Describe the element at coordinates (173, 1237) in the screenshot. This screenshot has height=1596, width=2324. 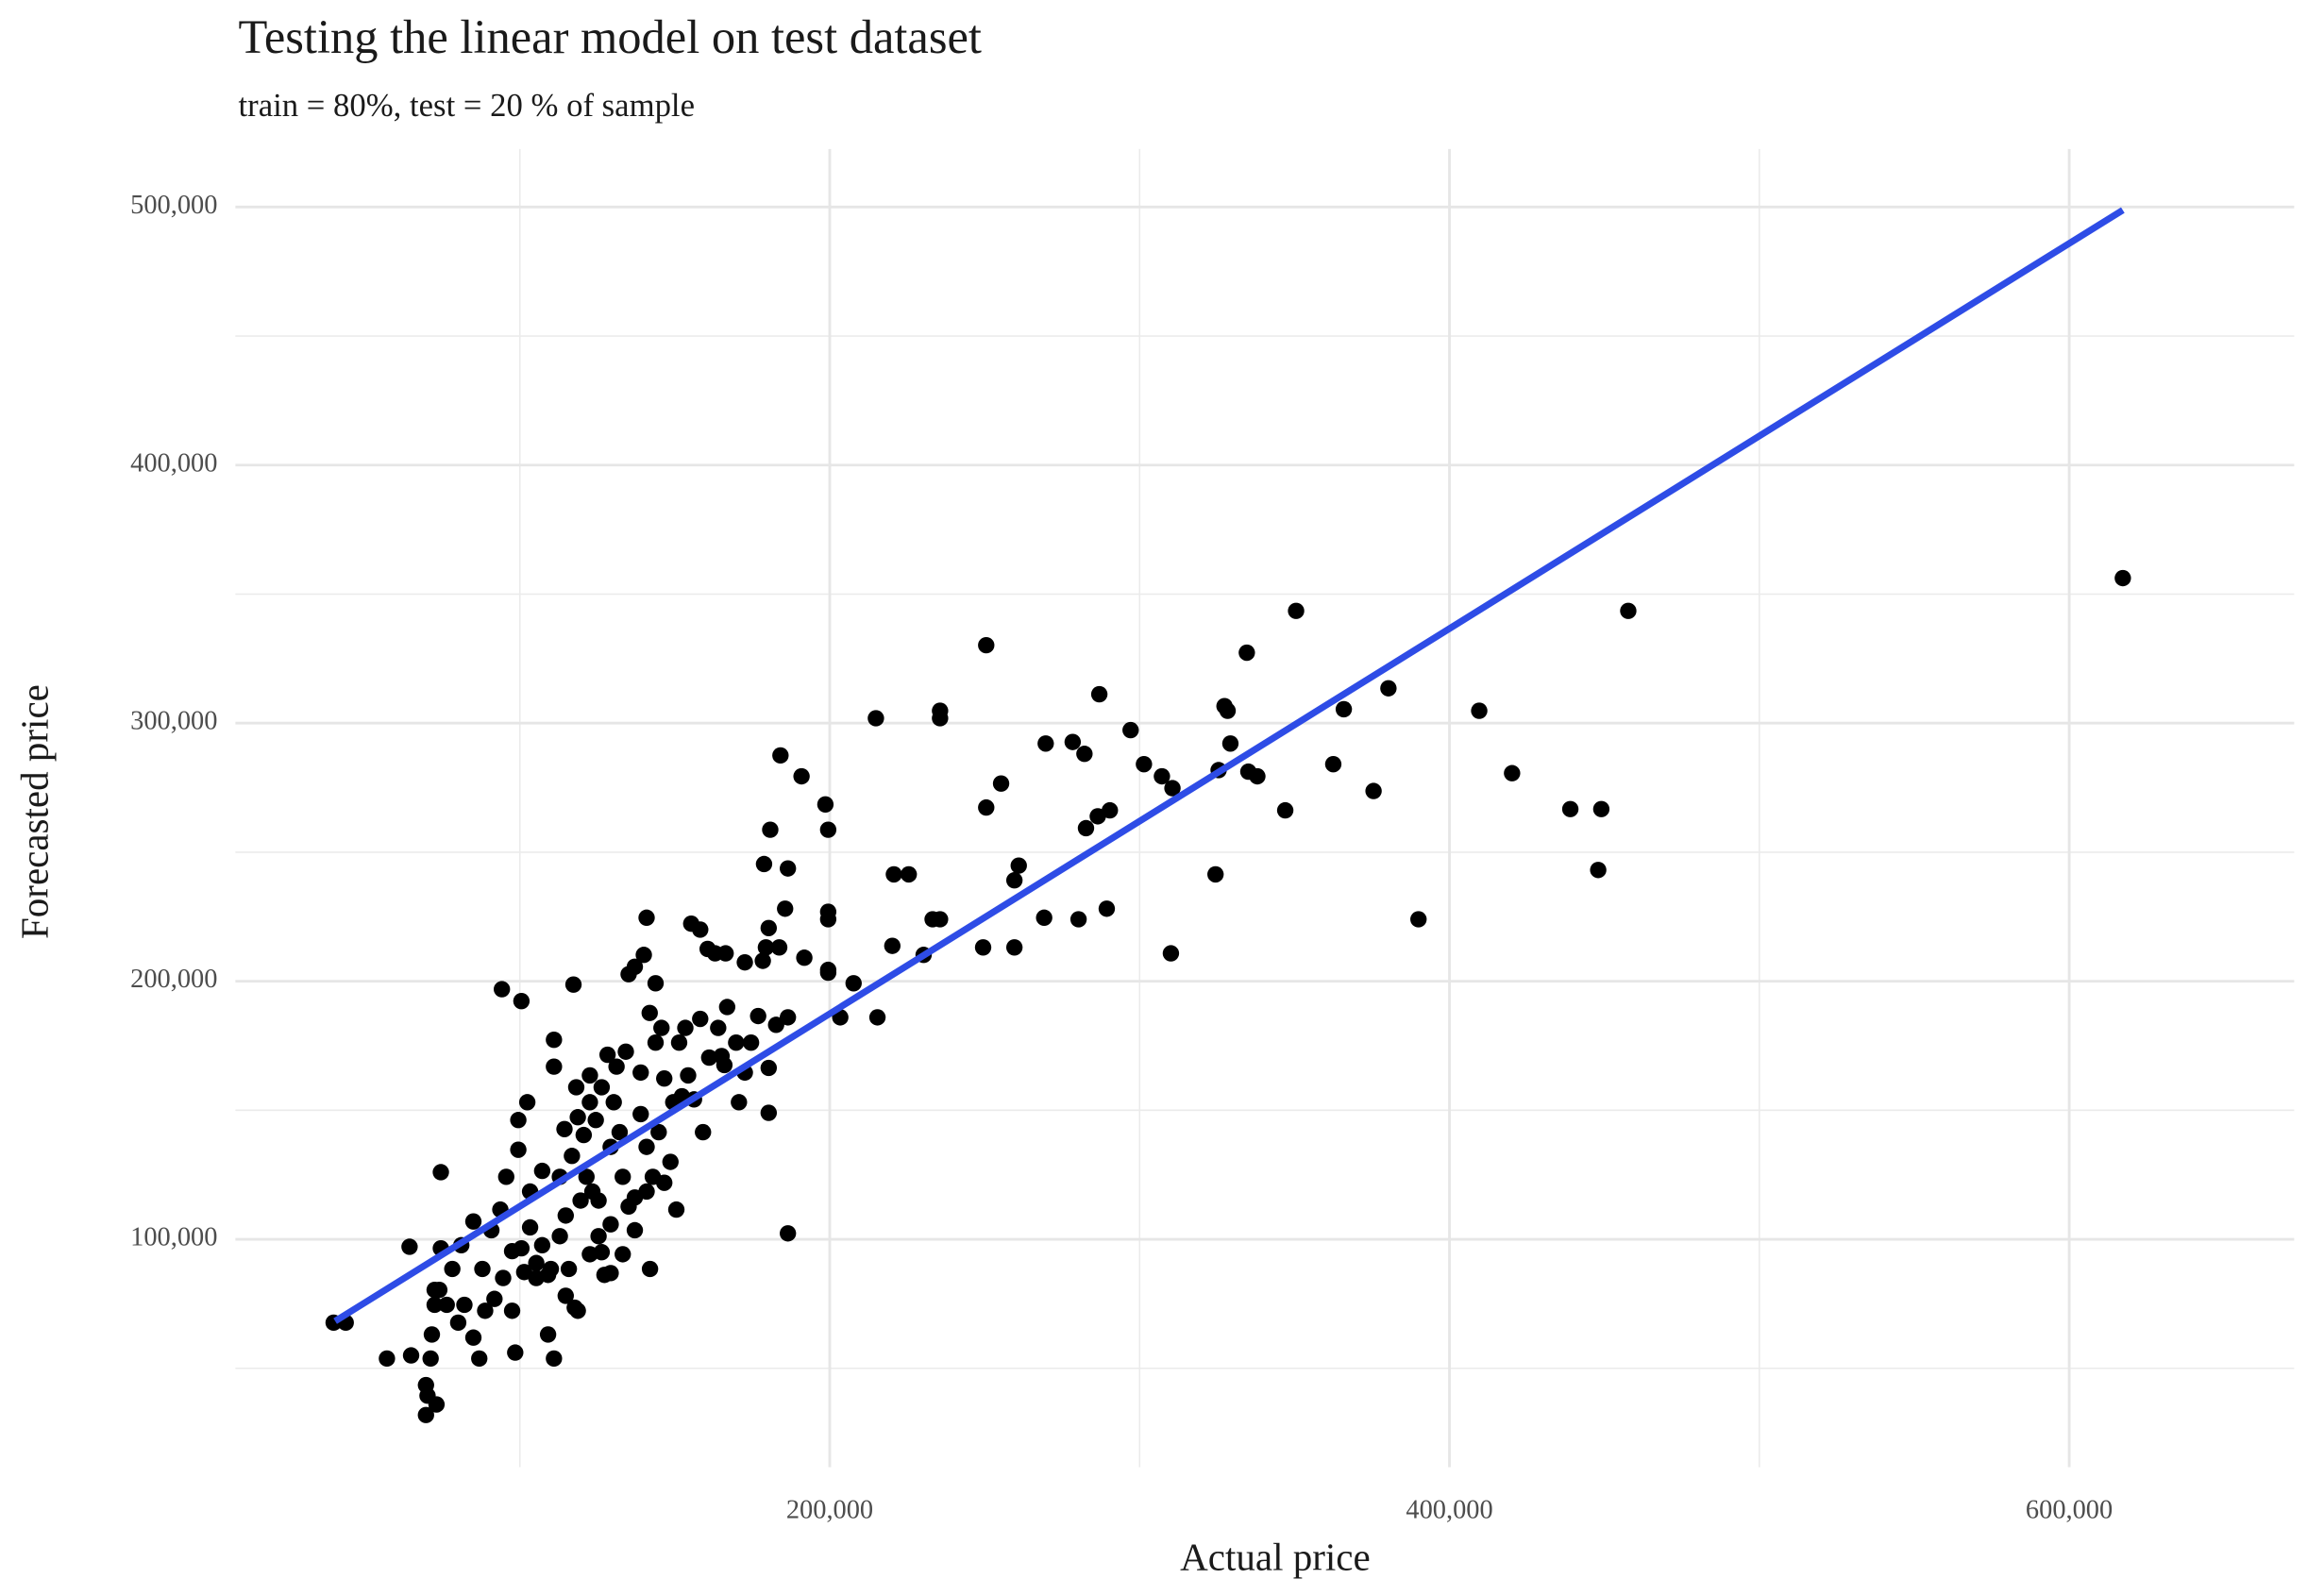
I see `y-tick-label: 100,000` at that location.